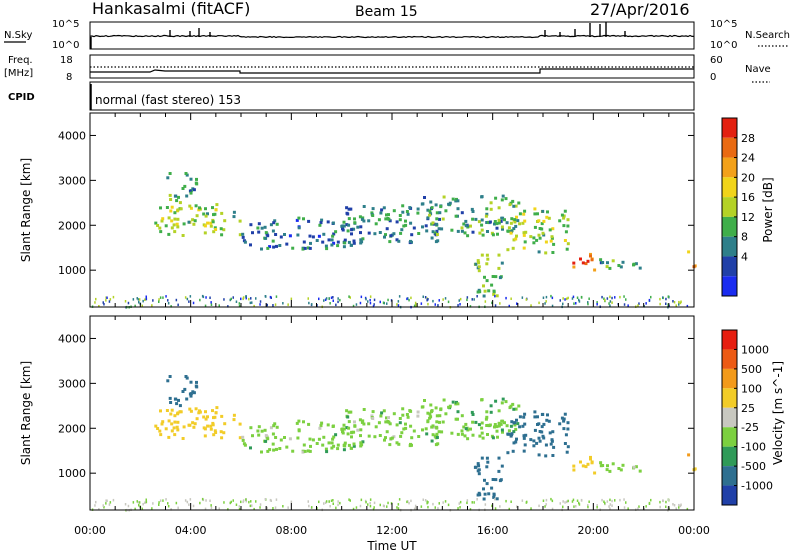 Image resolution: width=800 pixels, height=554 pixels. I want to click on sky-scale-bottom: 10^0, so click(65, 45).